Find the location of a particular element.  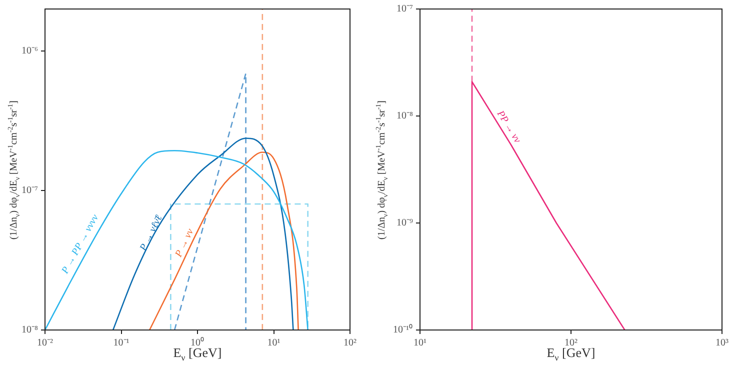

x-tick-label: 10³ is located at coordinates (722, 343).